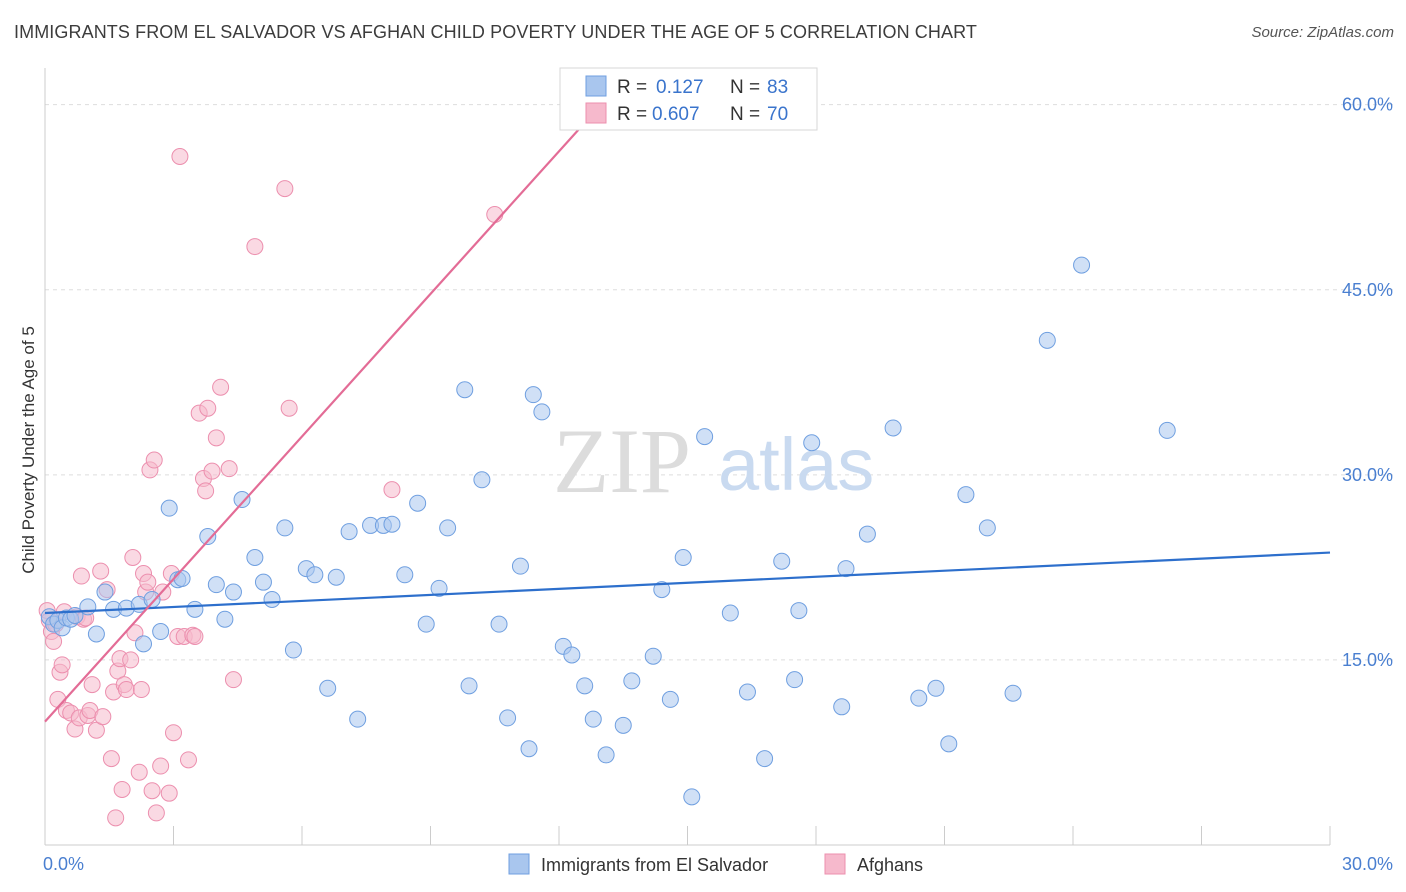  Describe the element at coordinates (835, 864) in the screenshot. I see `legend-swatch-afghans` at that location.